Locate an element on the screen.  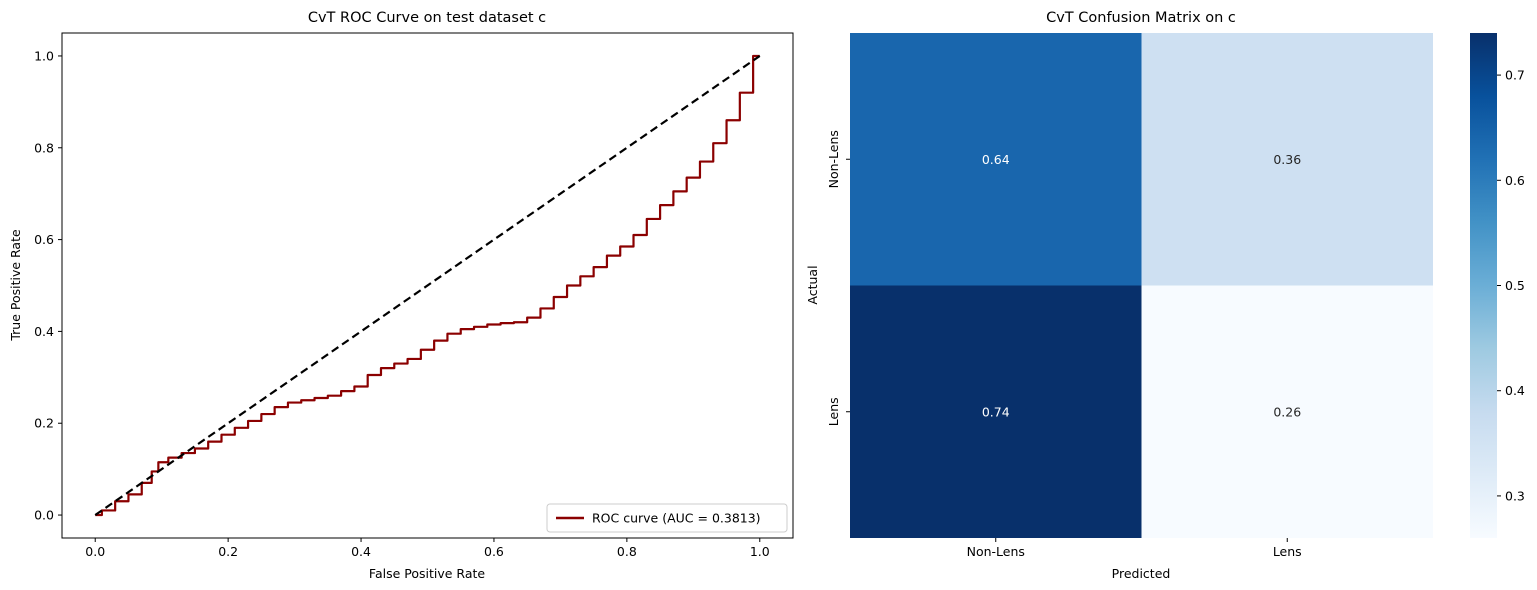
heatmap-cell-label: 0.36 is located at coordinates (1287, 159).